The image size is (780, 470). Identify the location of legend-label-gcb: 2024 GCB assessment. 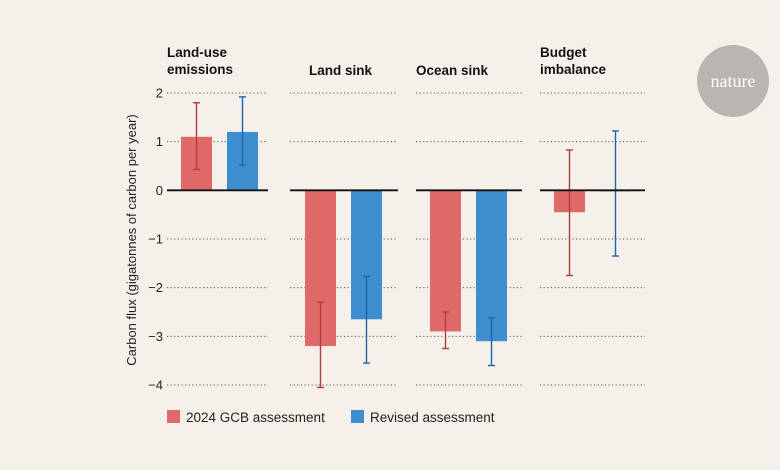
(255, 417).